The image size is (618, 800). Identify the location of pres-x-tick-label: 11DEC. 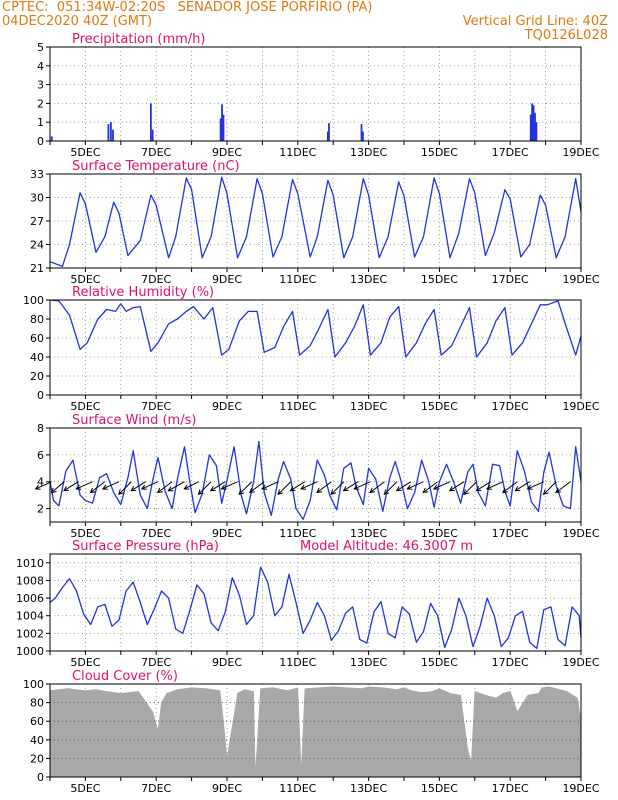
(297, 662).